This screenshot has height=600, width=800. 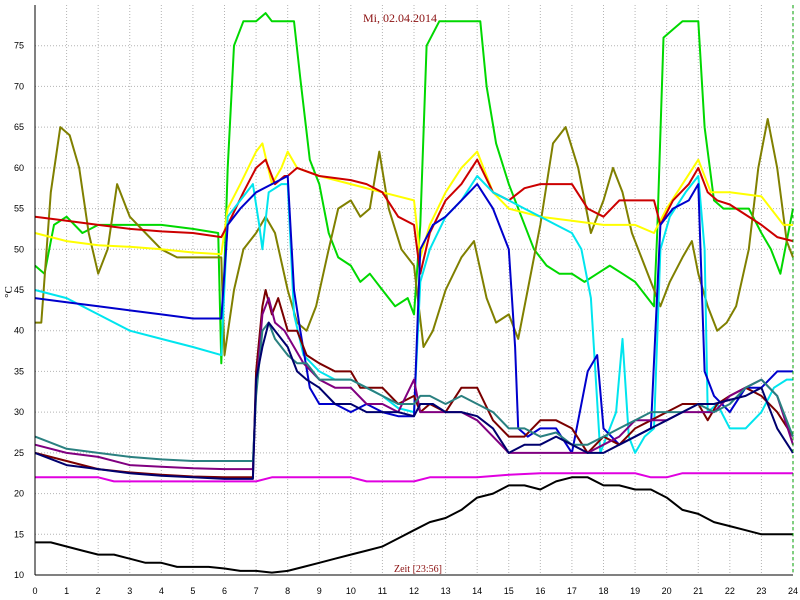 What do you see at coordinates (793, 591) in the screenshot?
I see `x-tick-label: 24` at bounding box center [793, 591].